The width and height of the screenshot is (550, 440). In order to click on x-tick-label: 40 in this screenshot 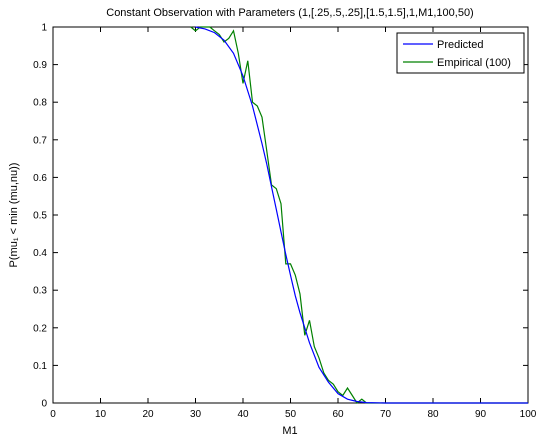, I will do `click(243, 414)`.